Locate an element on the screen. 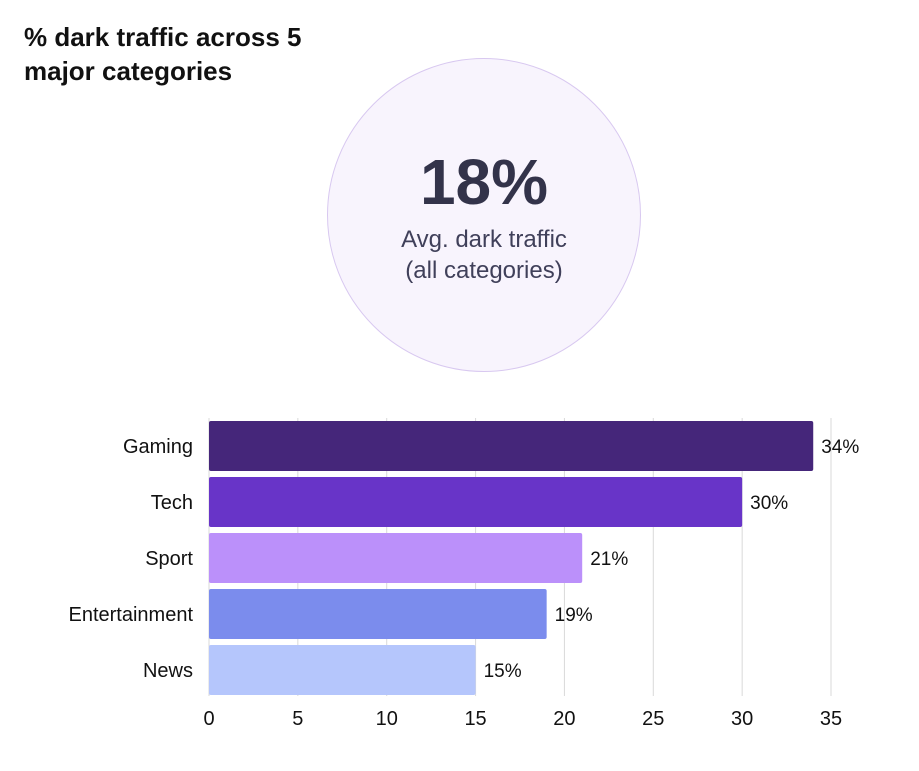  category-label-entertainment: Entertainment is located at coordinates (130, 615).